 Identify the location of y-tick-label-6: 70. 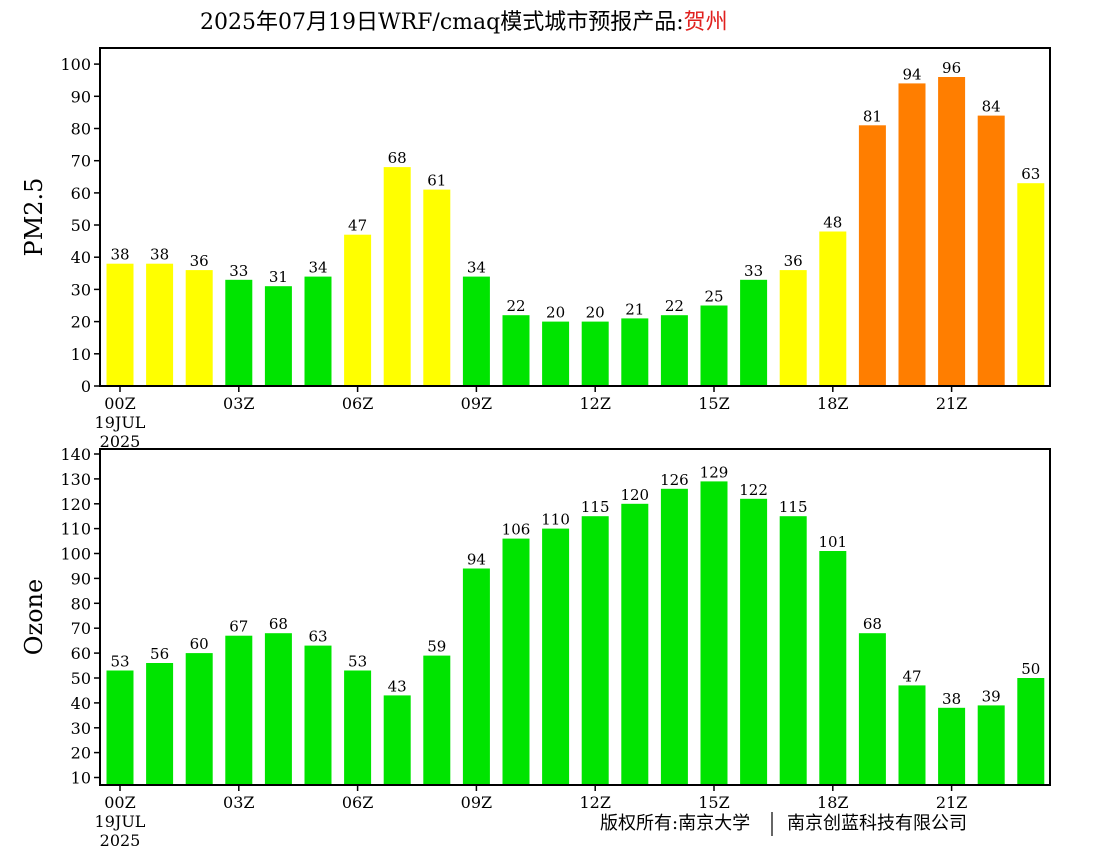
(81, 628).